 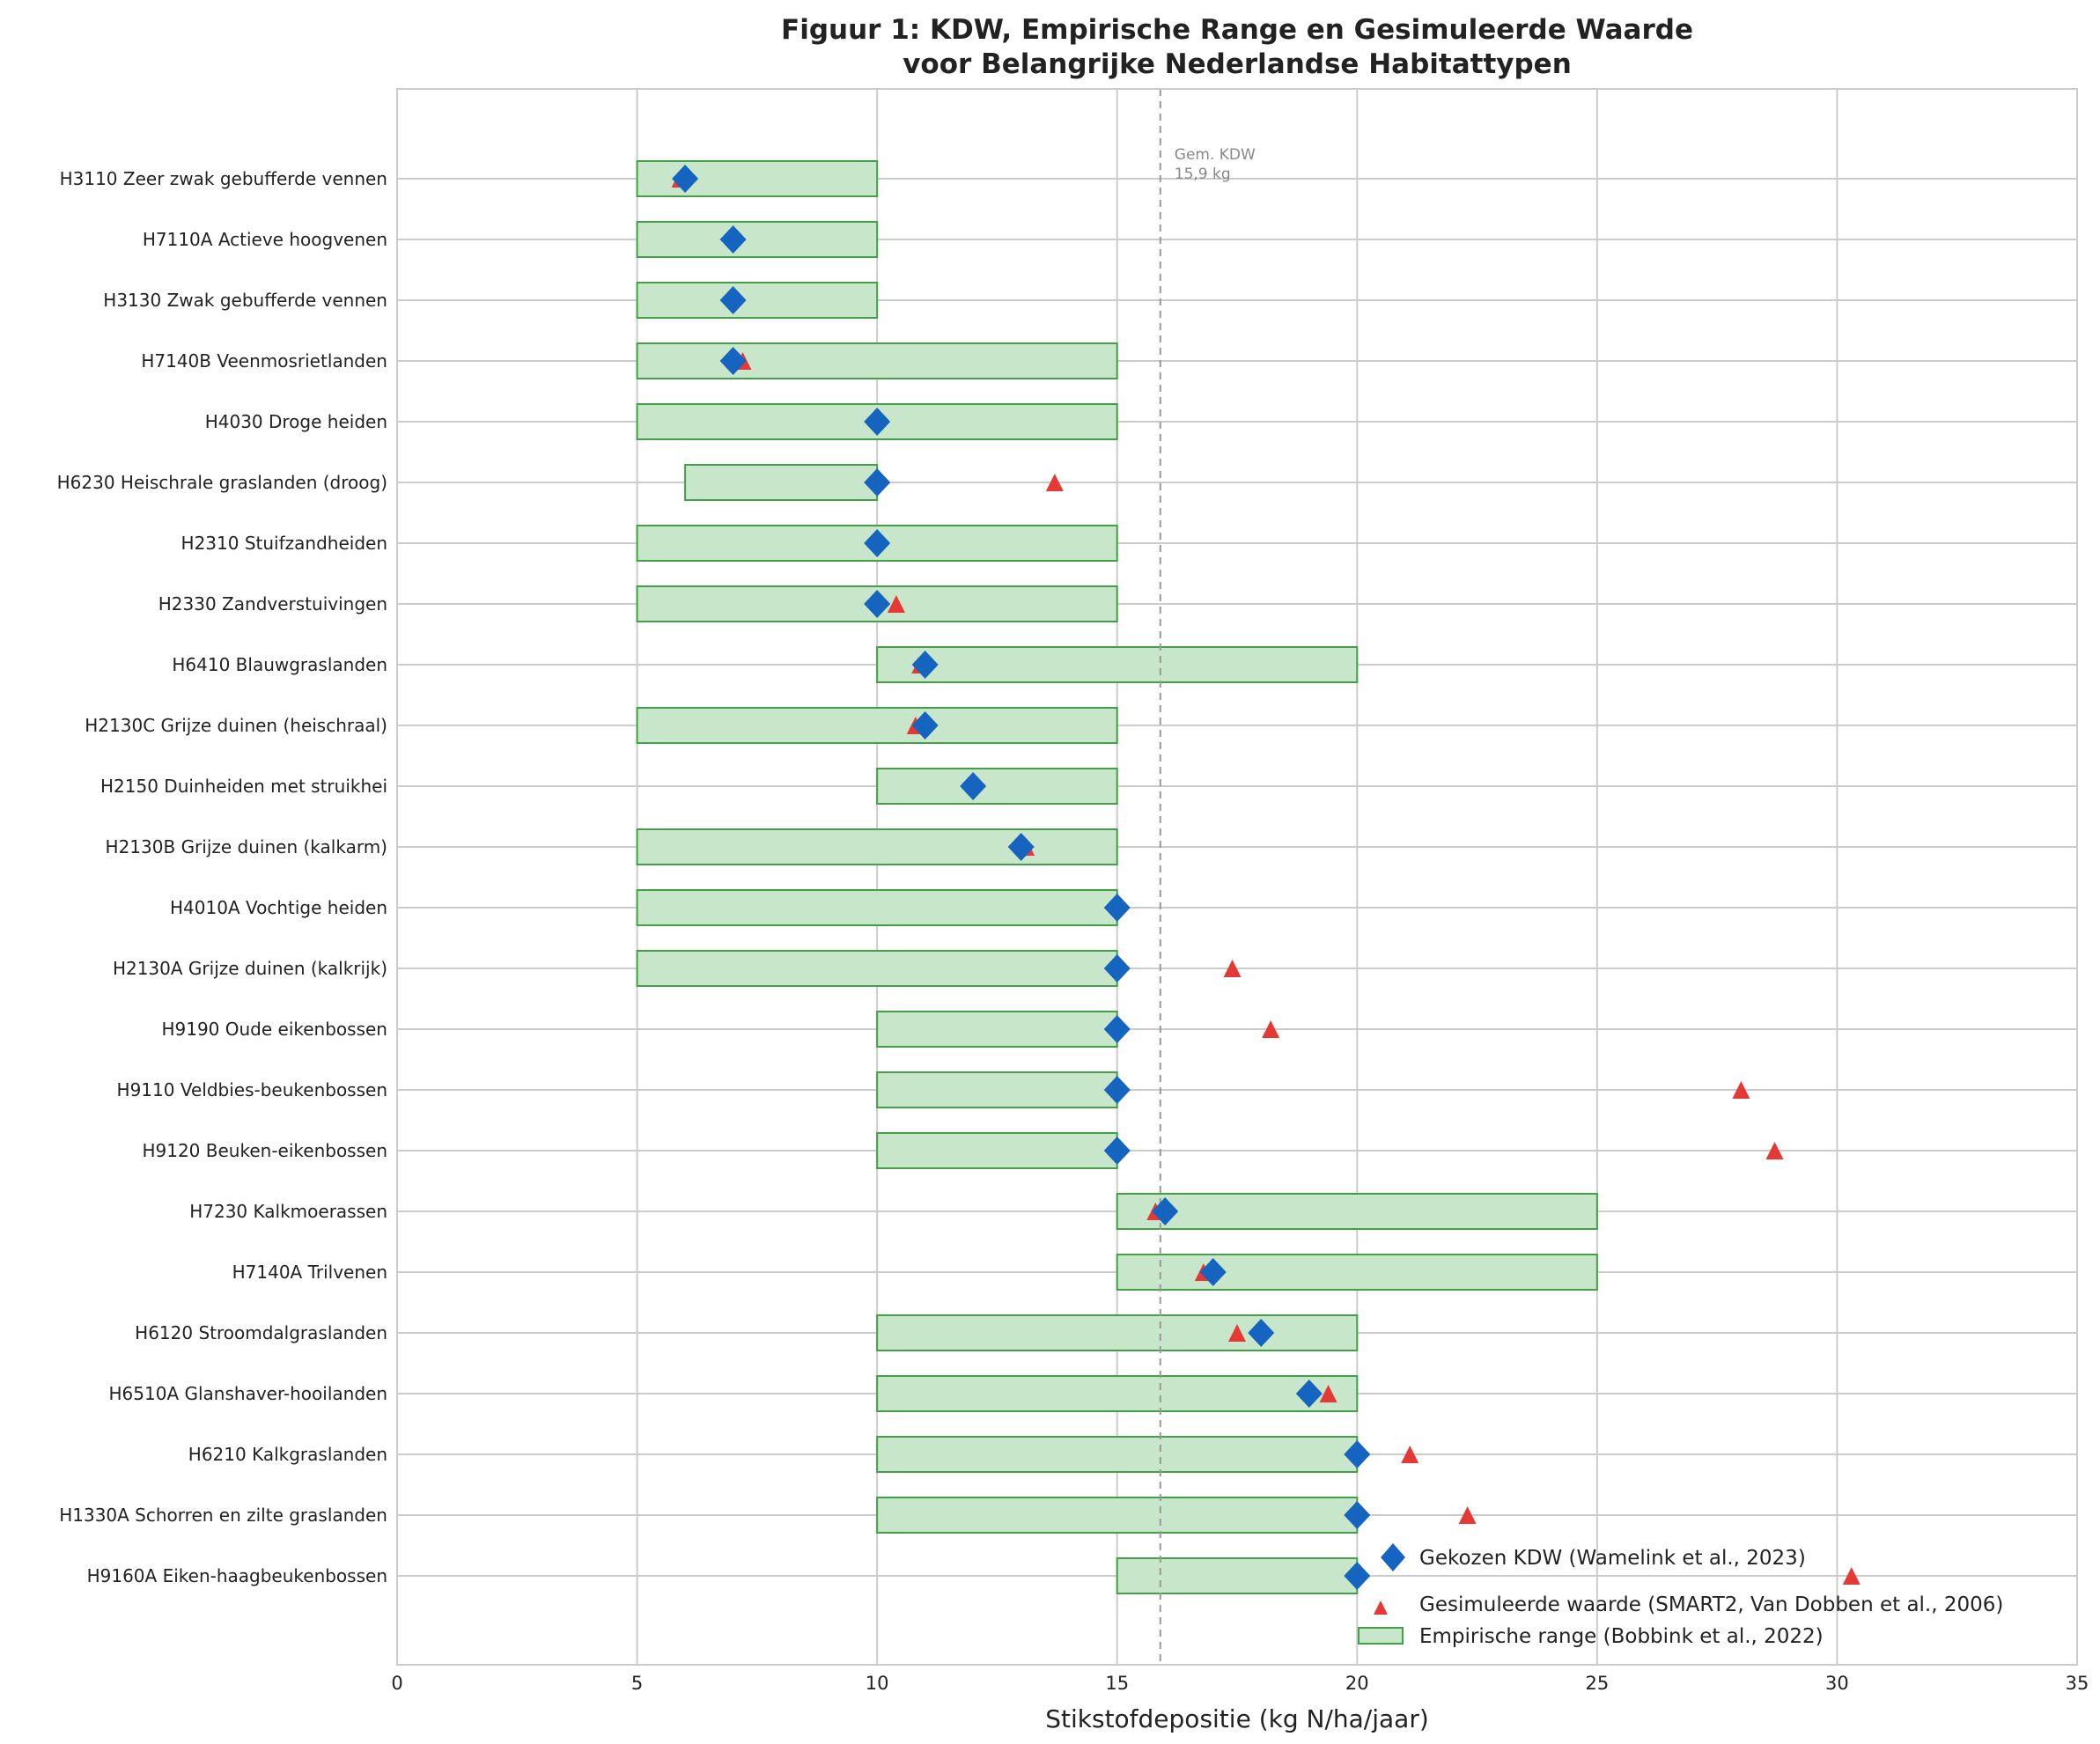 What do you see at coordinates (1837, 1683) in the screenshot?
I see `x-tick-label: 30` at bounding box center [1837, 1683].